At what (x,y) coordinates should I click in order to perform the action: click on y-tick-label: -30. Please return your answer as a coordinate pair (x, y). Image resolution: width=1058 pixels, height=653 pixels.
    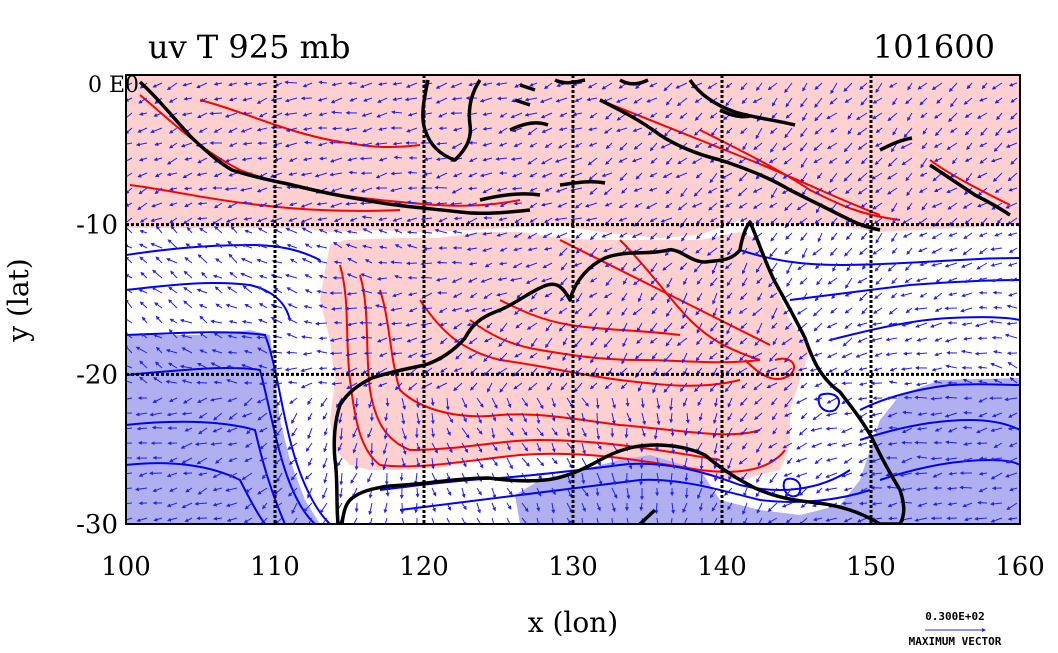
    Looking at the image, I should click on (97, 525).